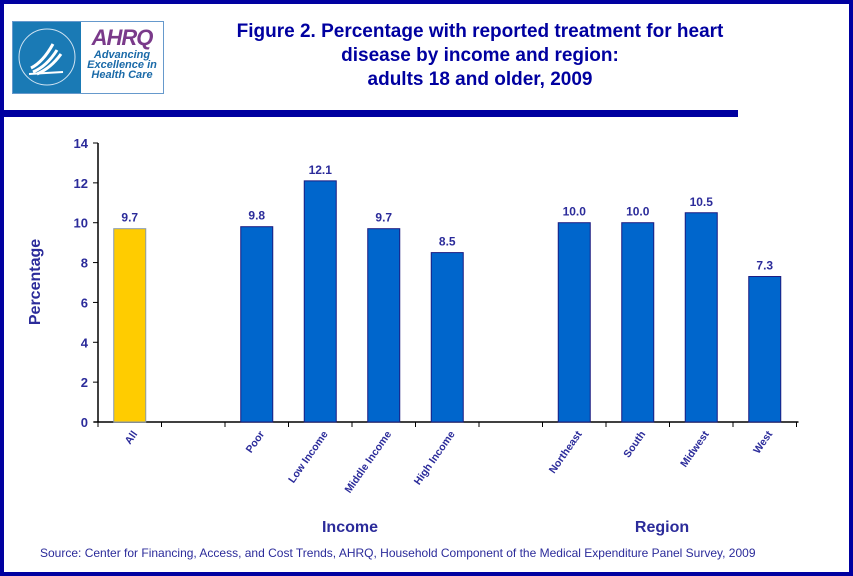  What do you see at coordinates (84, 382) in the screenshot?
I see `y-tick-label: 2` at bounding box center [84, 382].